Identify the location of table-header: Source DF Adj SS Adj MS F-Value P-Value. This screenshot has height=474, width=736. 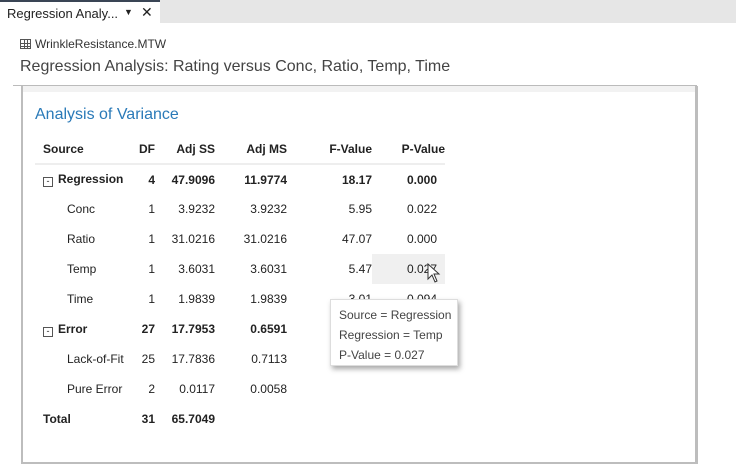
(240, 149).